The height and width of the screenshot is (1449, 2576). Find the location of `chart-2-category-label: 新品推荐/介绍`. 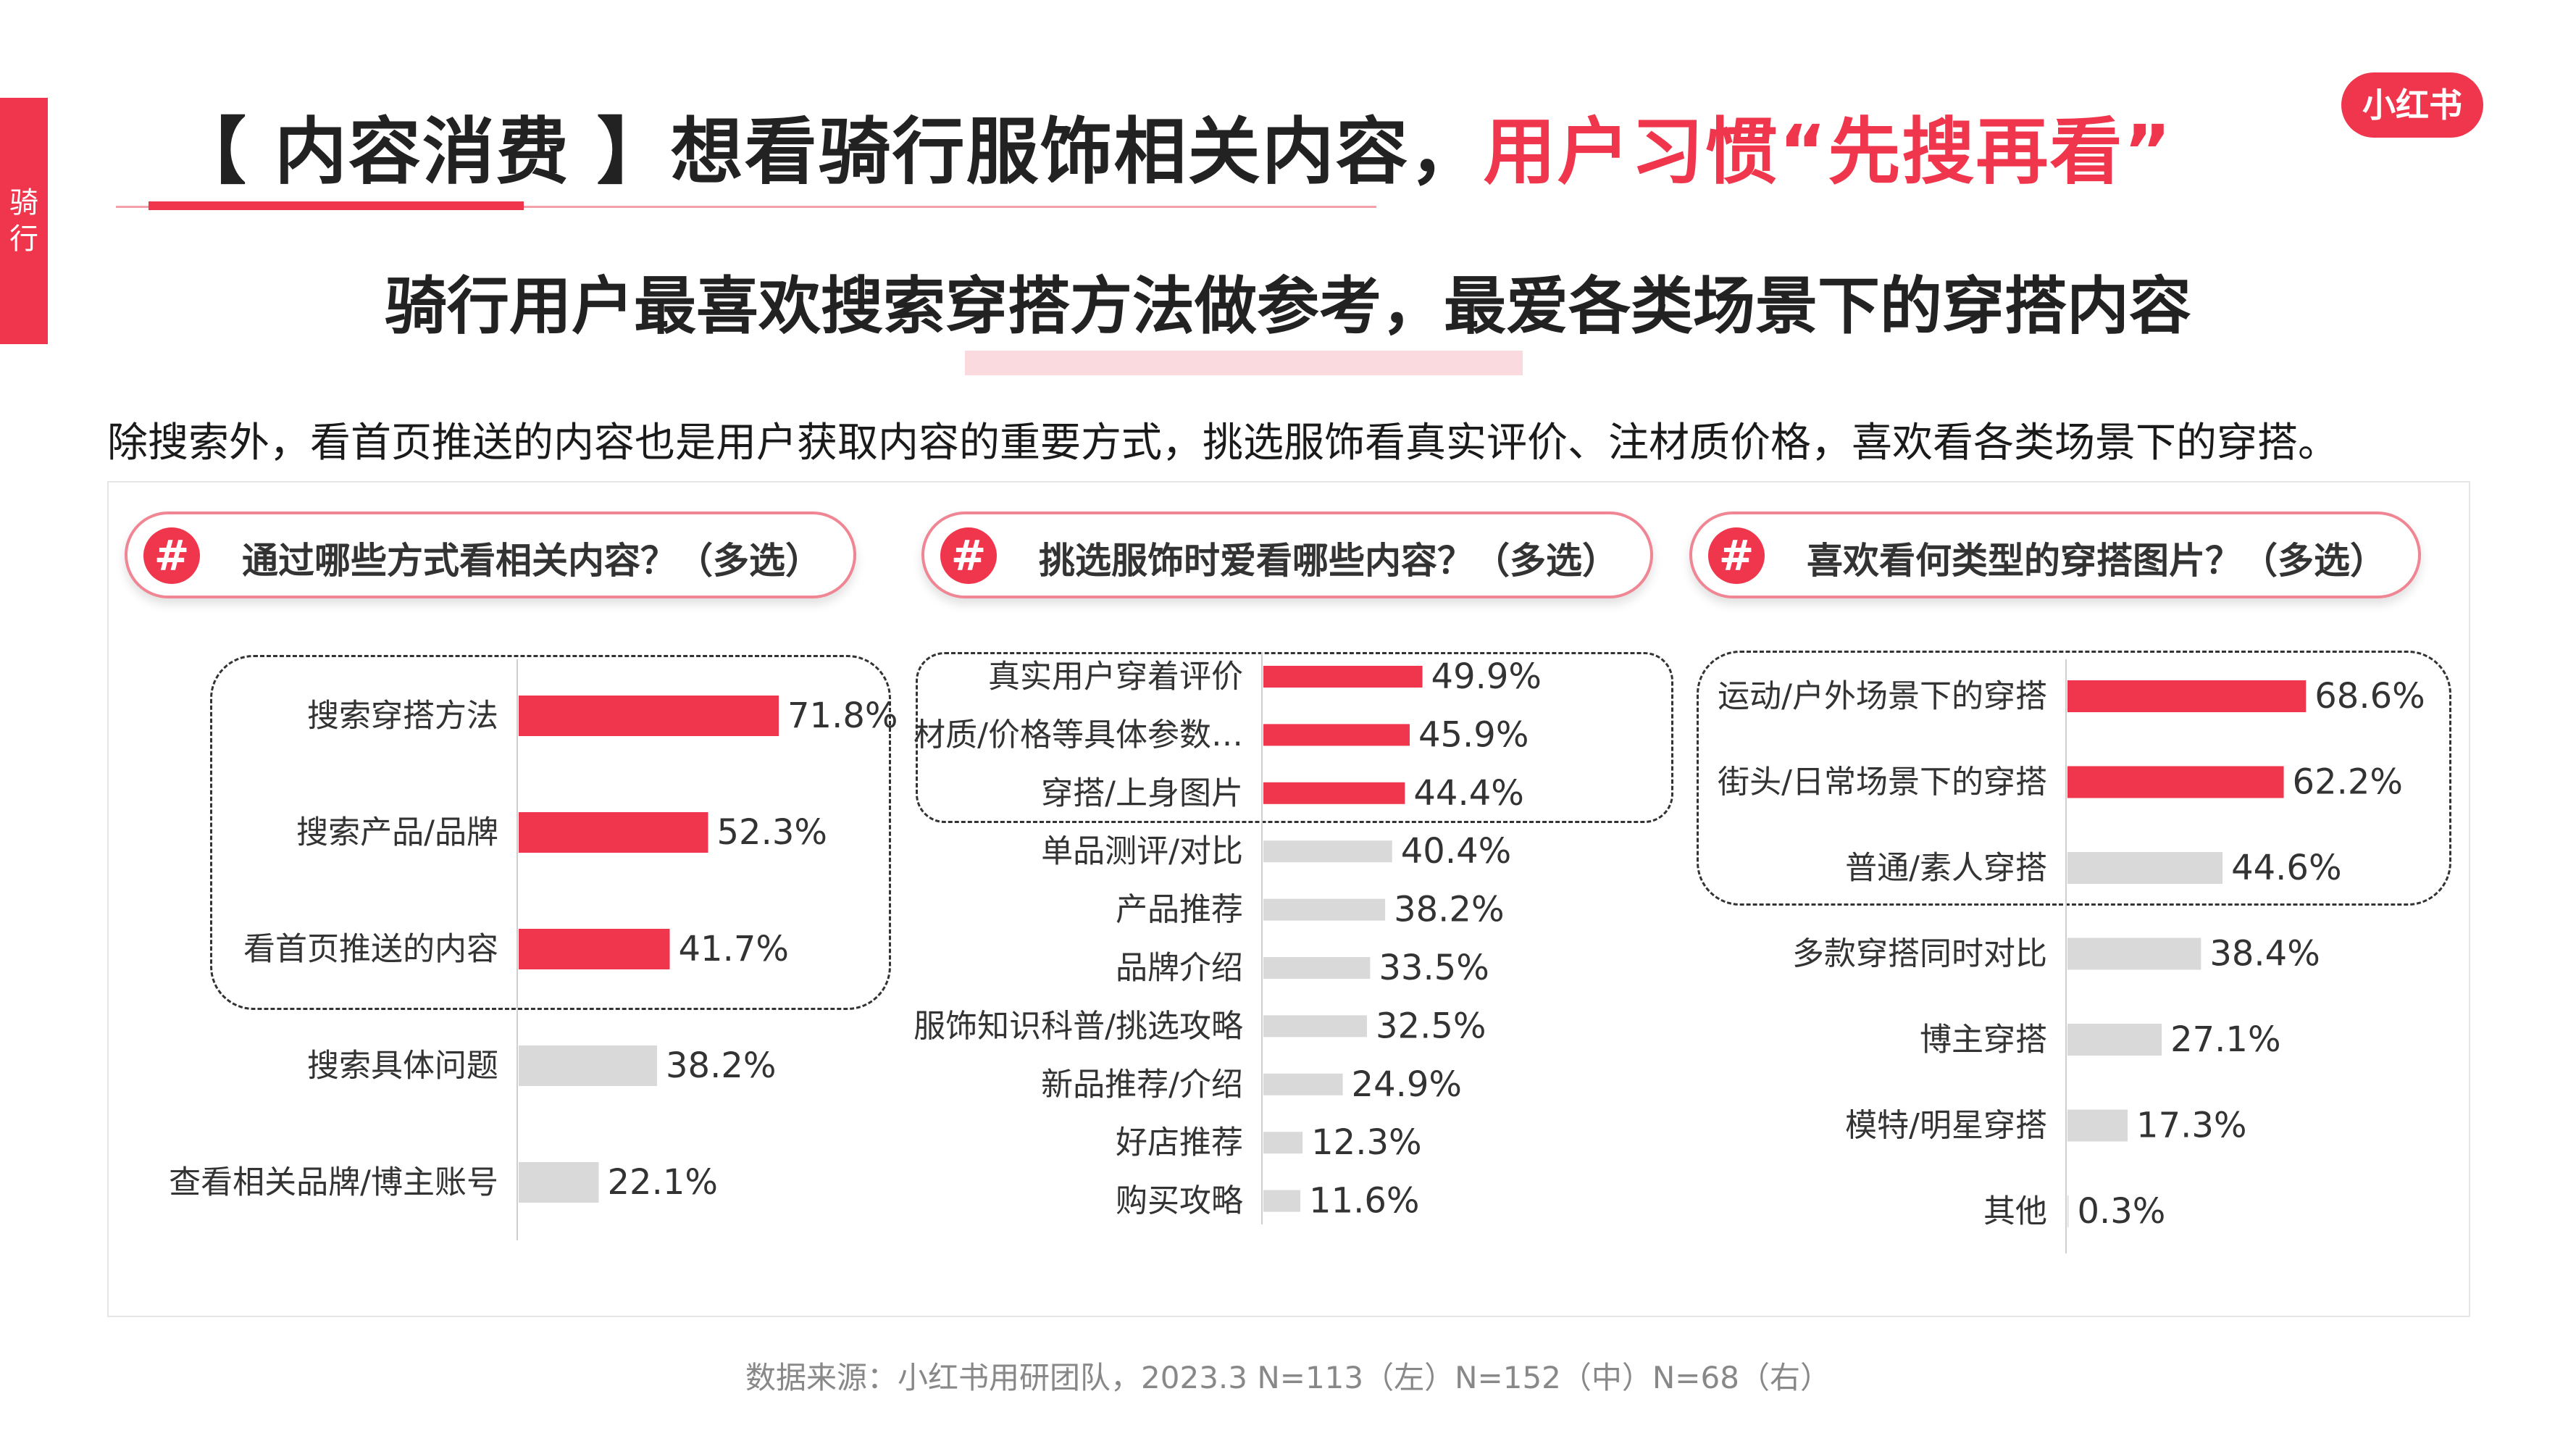

chart-2-category-label: 新品推荐/介绍 is located at coordinates (1142, 1084).